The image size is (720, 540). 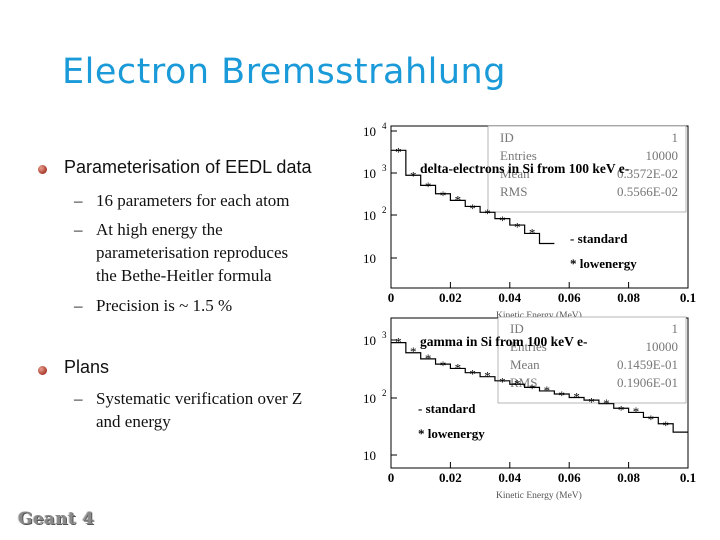 What do you see at coordinates (87, 367) in the screenshot?
I see `bullet-plans: Plans` at bounding box center [87, 367].